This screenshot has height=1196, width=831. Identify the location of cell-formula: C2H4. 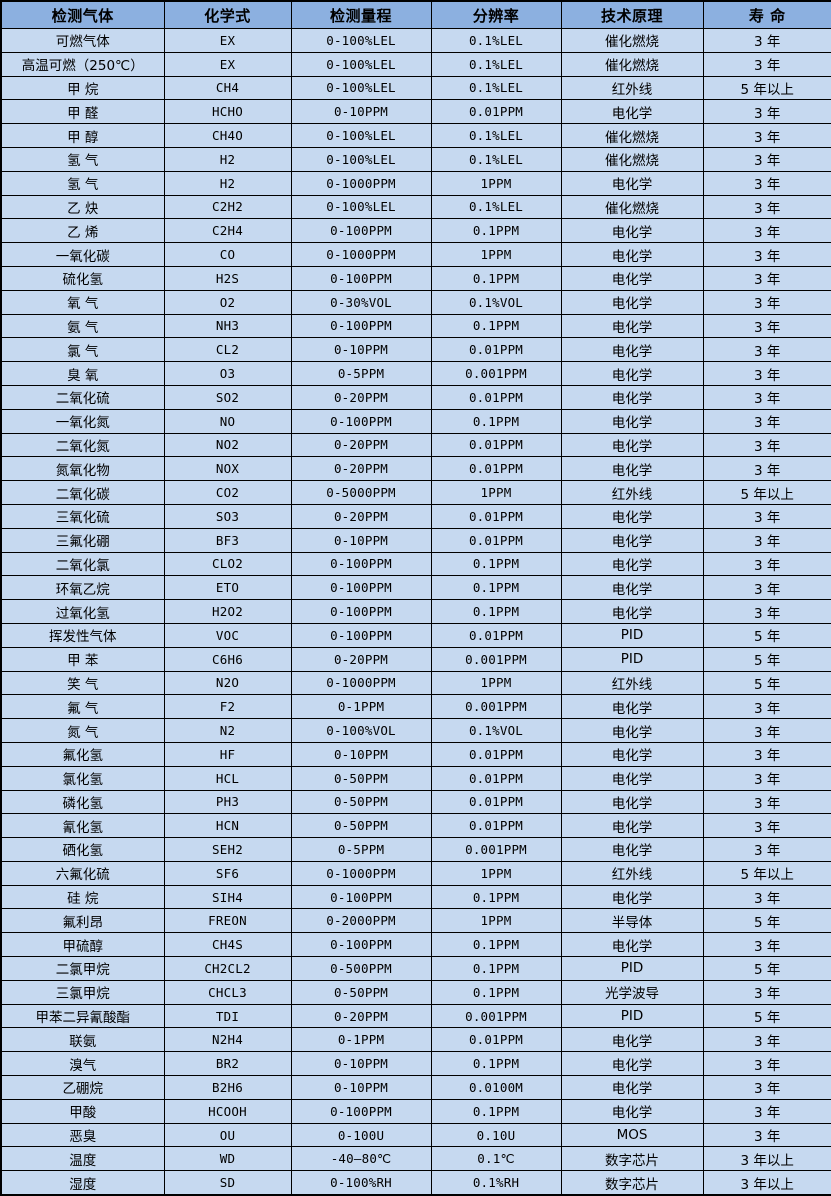
(227, 231).